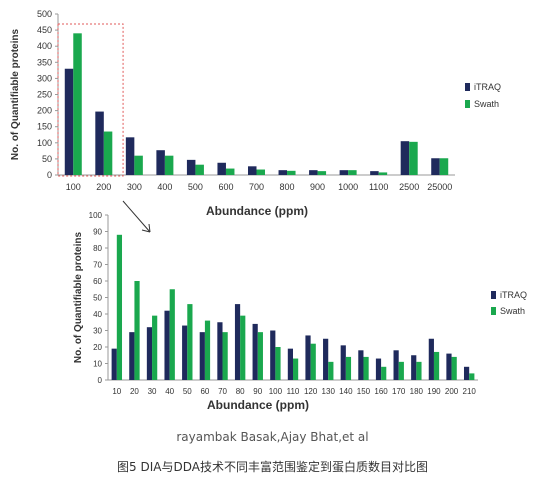 This screenshot has height=484, width=545. What do you see at coordinates (257, 211) in the screenshot?
I see `x-axis-title: Abundance (ppm)` at bounding box center [257, 211].